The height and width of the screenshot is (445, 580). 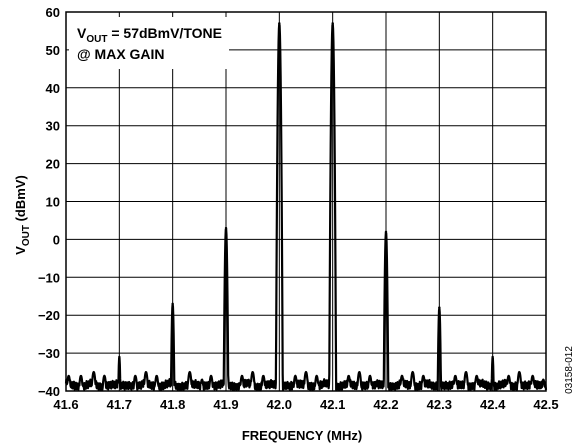 I want to click on x-tick-label: 42.3, so click(x=439, y=404).